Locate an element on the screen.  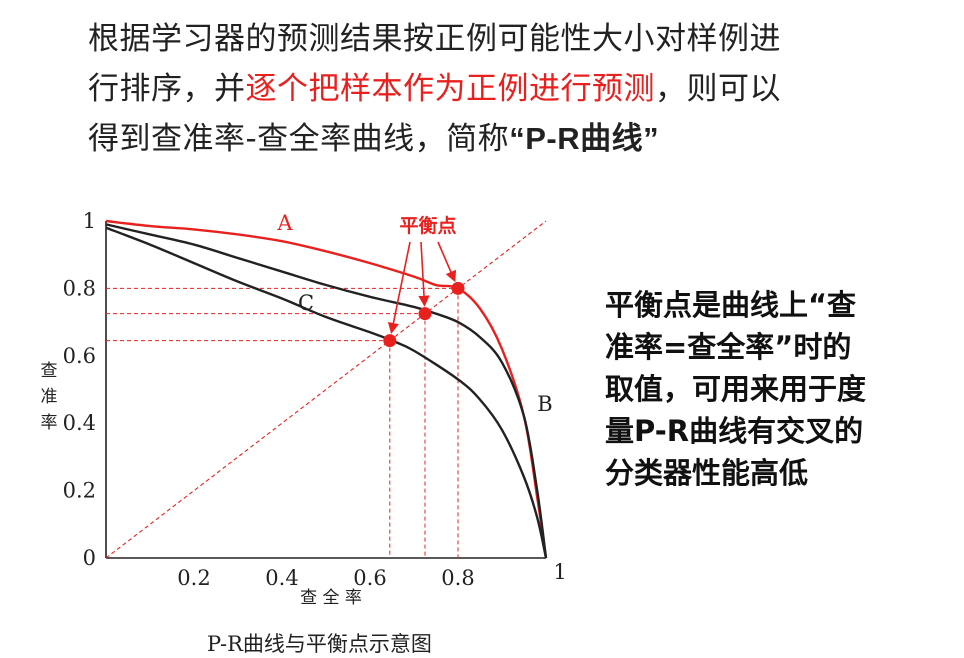
side-line-1: 平衡点是曲线上“查 is located at coordinates (731, 305).